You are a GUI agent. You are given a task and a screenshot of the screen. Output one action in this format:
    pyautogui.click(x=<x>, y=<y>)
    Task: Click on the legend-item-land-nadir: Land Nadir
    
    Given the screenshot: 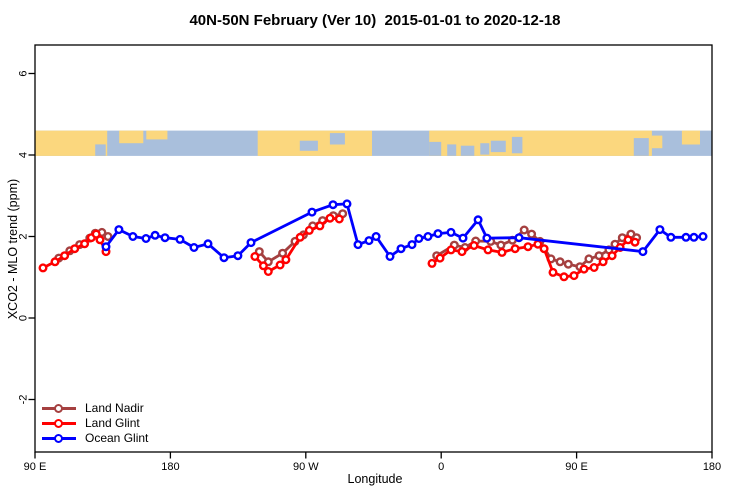 What is the action you would take?
    pyautogui.click(x=95, y=408)
    